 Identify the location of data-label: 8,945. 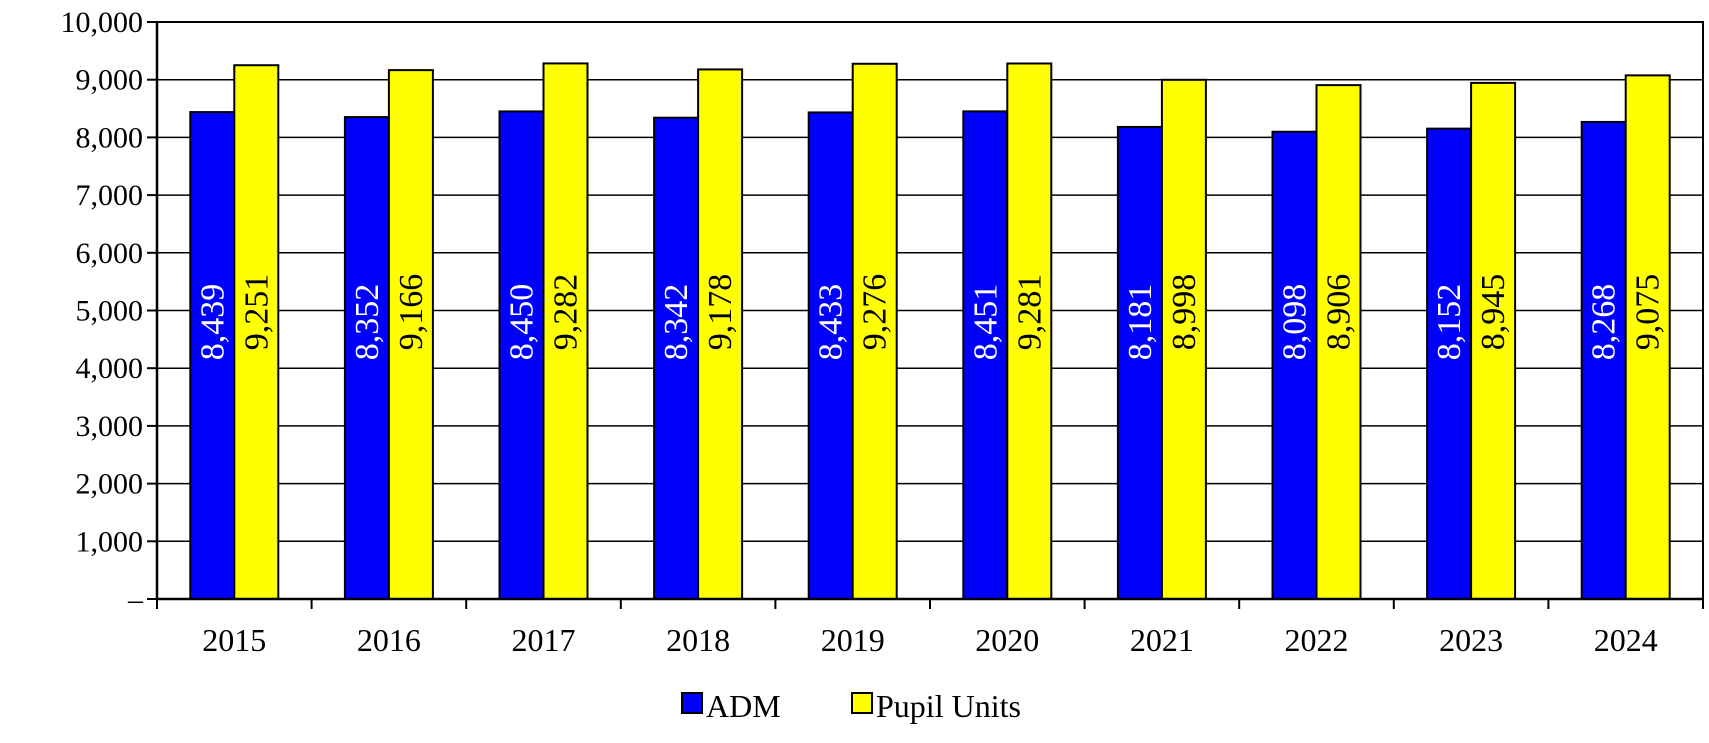
(1493, 312).